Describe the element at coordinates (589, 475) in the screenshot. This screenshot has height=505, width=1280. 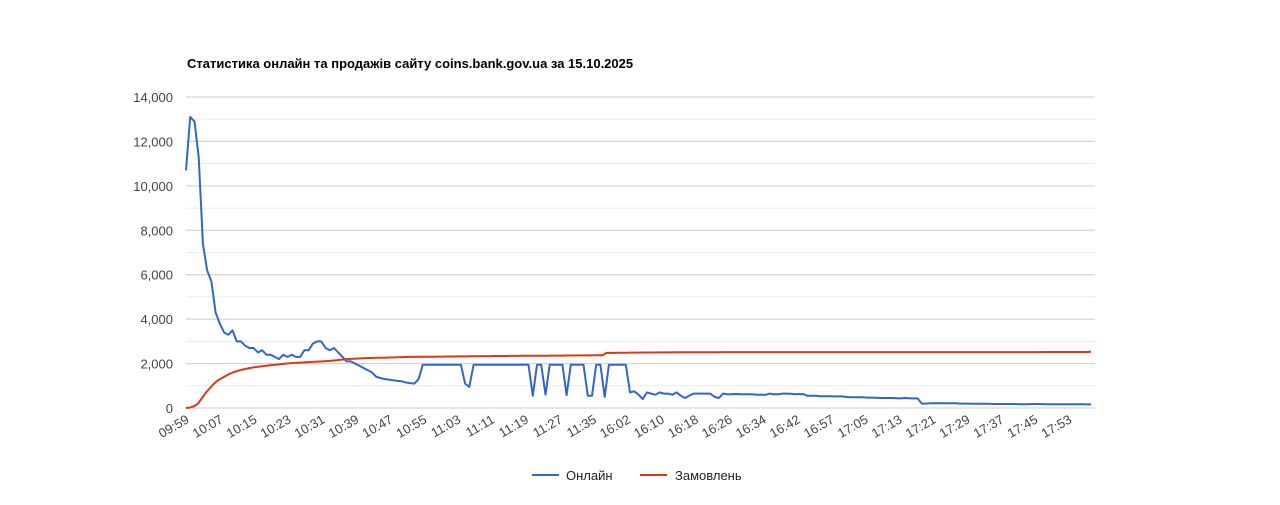
I see `legend-label: Онлайн` at that location.